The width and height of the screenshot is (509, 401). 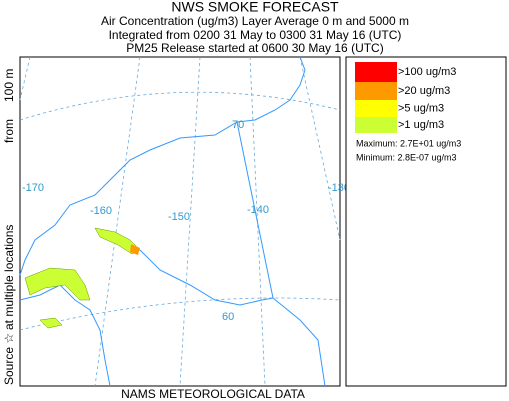 I want to click on map-label: -150, so click(x=179, y=217).